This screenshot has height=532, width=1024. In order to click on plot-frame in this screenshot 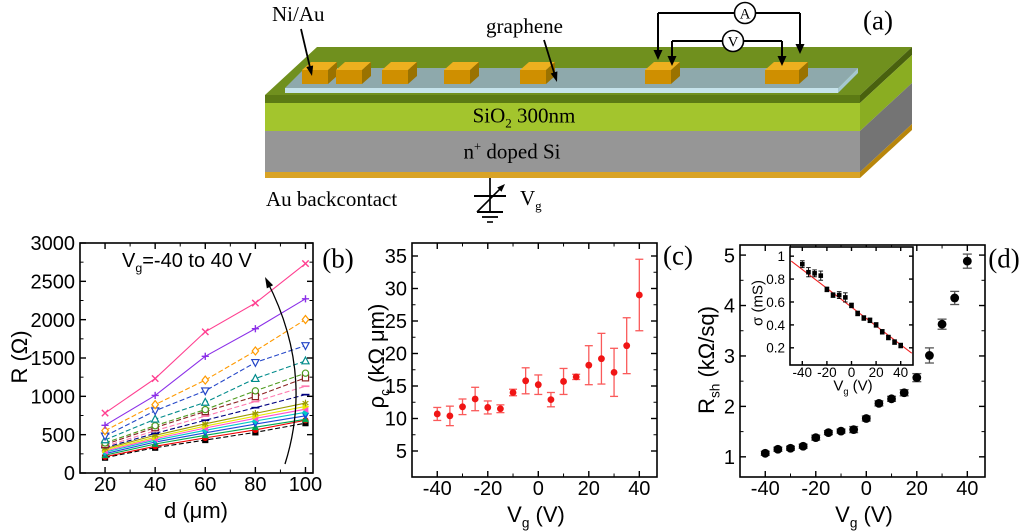, I will do `click(534, 360)`.